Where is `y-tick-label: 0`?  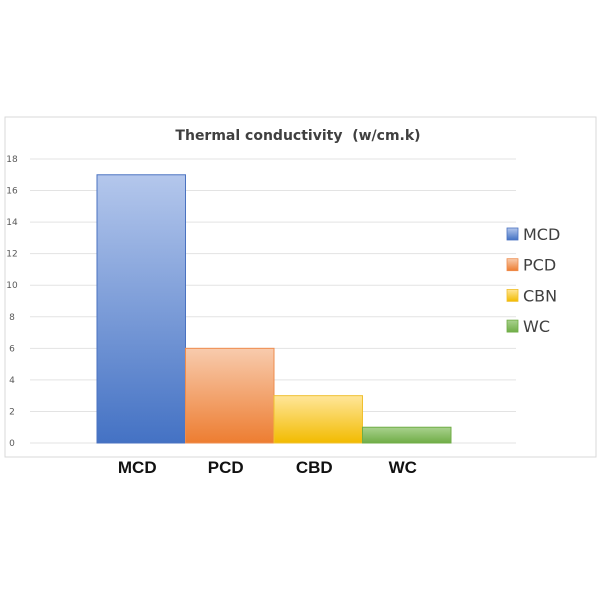 y-tick-label: 0 is located at coordinates (12, 444).